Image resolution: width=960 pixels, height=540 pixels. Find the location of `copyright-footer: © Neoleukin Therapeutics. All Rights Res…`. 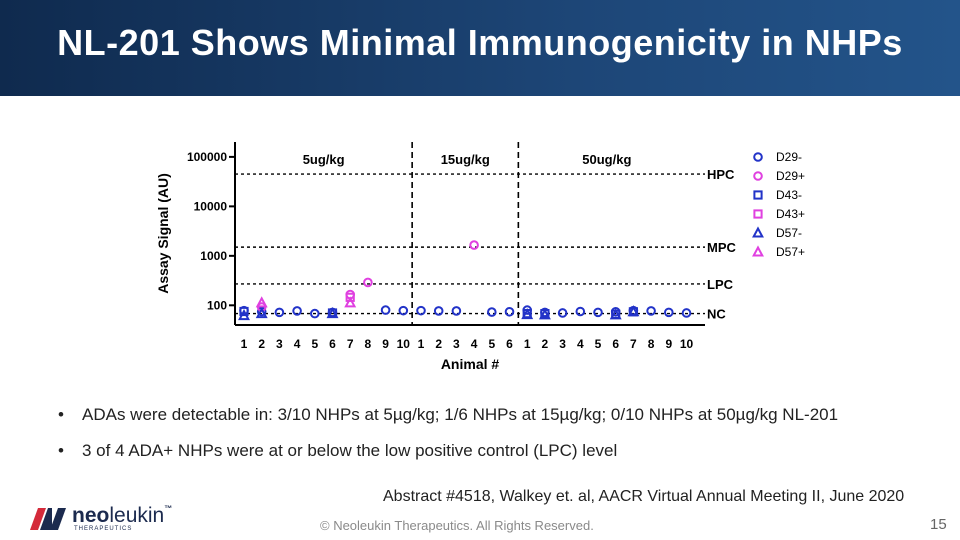

copyright-footer: © Neoleukin Therapeutics. All Rights Res… is located at coordinates (457, 525).